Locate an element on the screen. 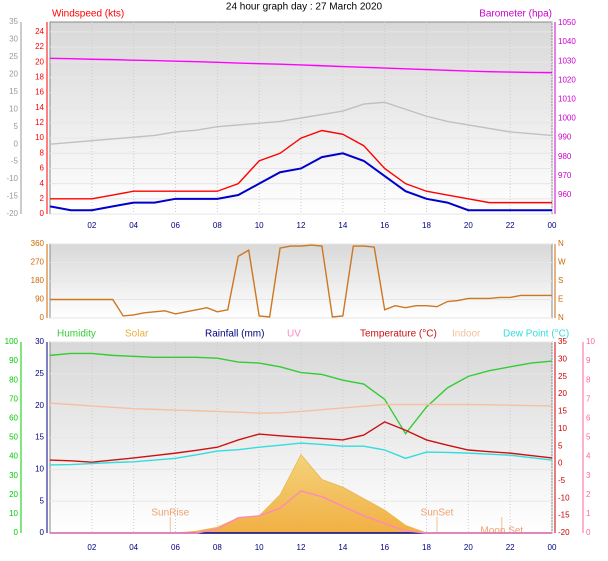  y-tick-label: 1000 is located at coordinates (567, 118).